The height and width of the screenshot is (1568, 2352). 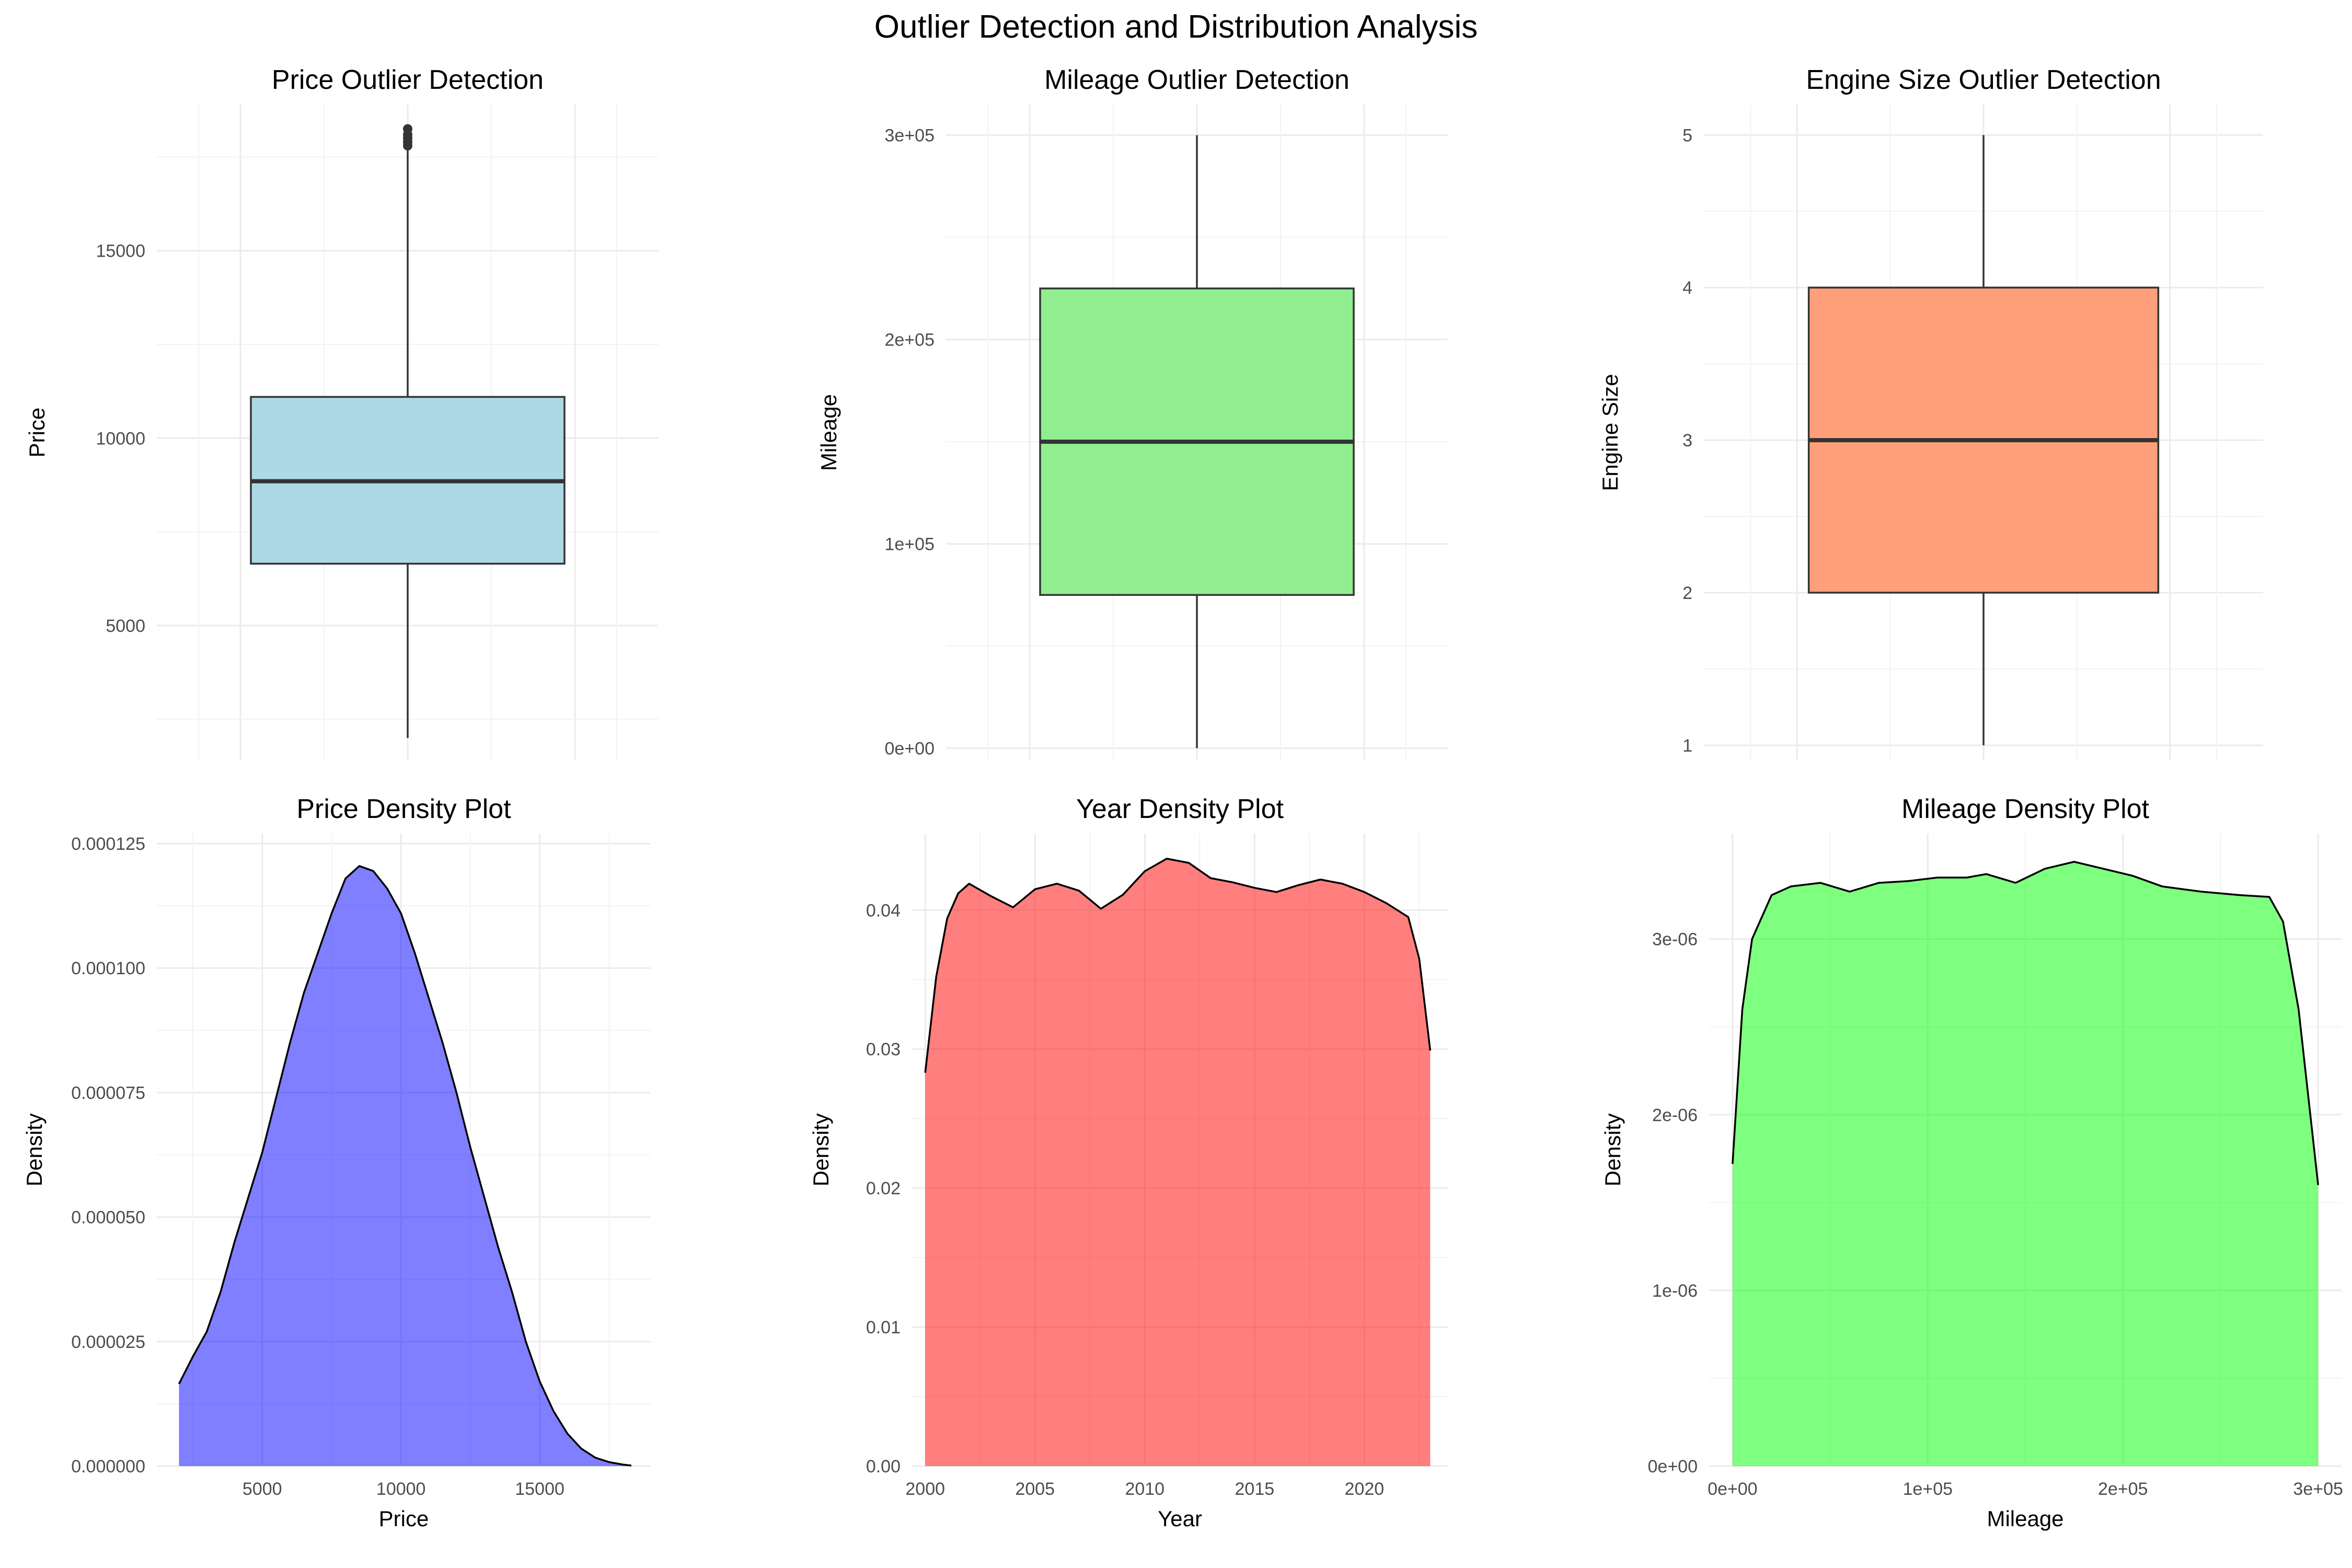 I want to click on y-tick-label: 0.04, so click(x=883, y=910).